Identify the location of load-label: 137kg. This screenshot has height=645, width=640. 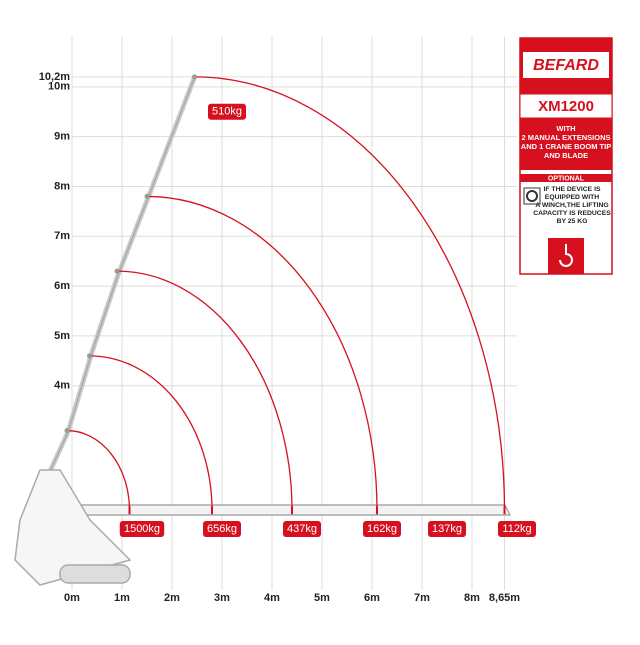
(447, 529).